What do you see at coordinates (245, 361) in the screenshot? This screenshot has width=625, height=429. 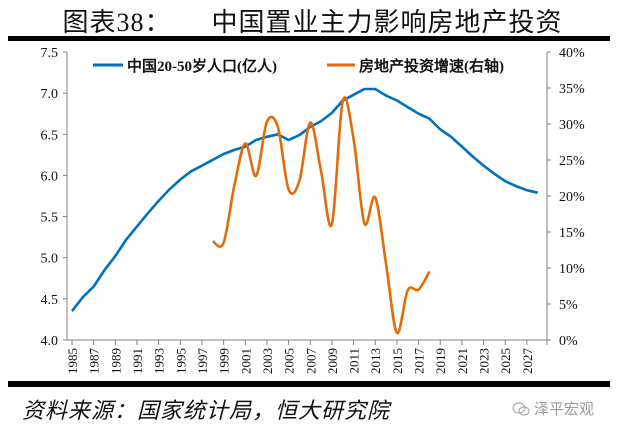 I see `x-tick-label: 2001` at bounding box center [245, 361].